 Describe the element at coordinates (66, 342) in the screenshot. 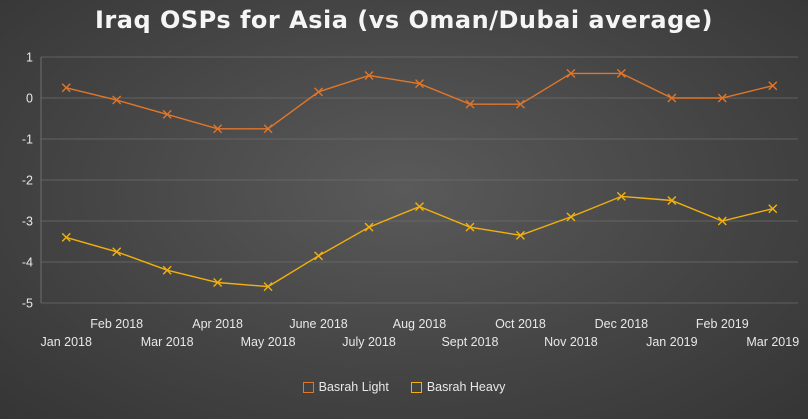

I see `x-tick-label: Jan 2018` at that location.